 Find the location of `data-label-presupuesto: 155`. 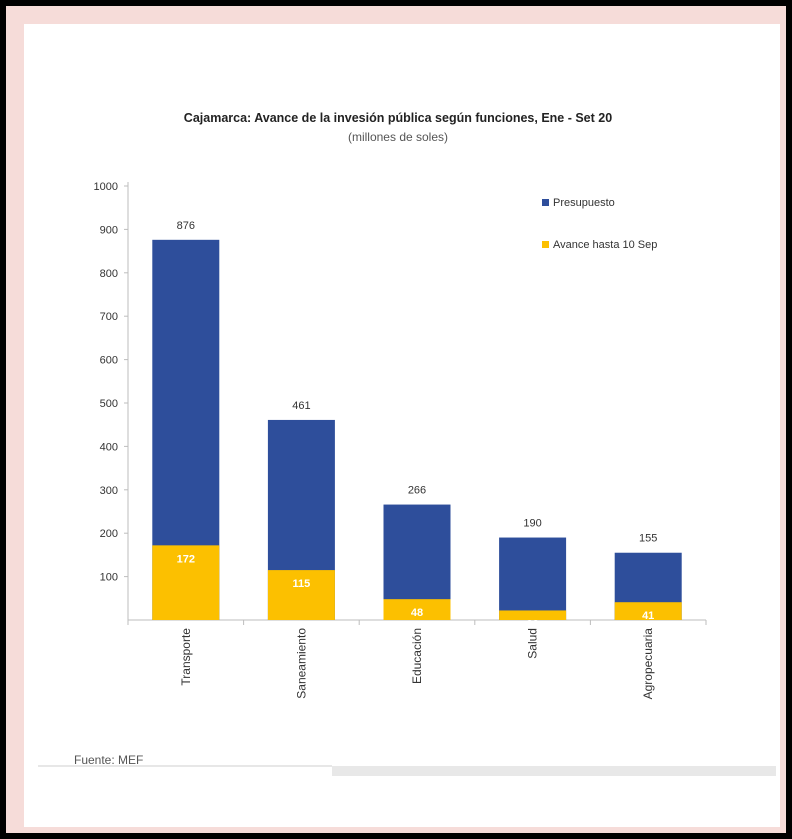

data-label-presupuesto: 155 is located at coordinates (648, 539).